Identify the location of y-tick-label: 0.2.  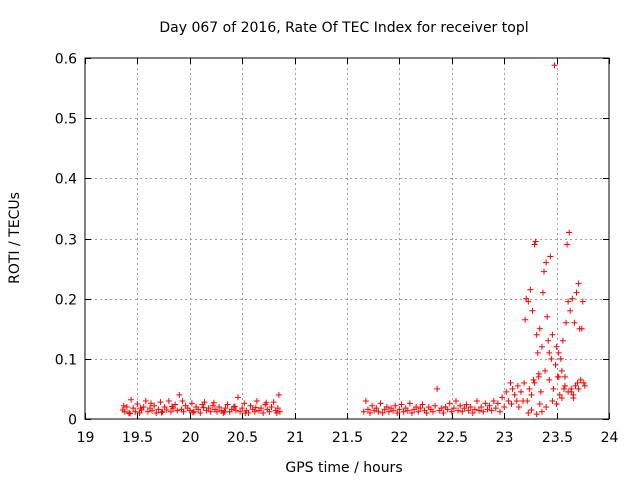
(66, 301).